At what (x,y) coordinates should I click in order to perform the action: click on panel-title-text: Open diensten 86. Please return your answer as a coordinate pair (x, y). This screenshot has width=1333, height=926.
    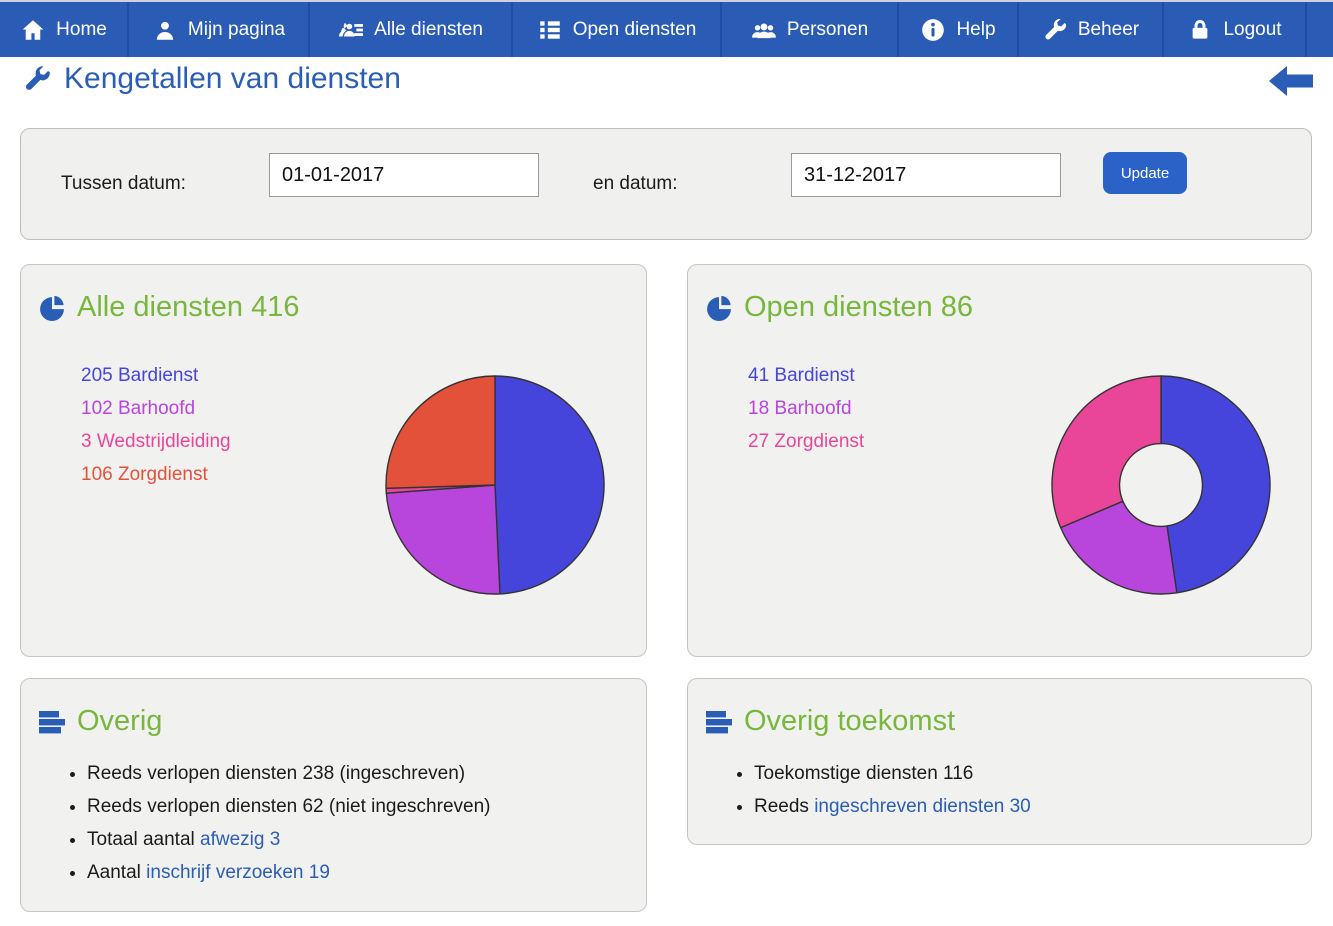
    Looking at the image, I should click on (858, 307).